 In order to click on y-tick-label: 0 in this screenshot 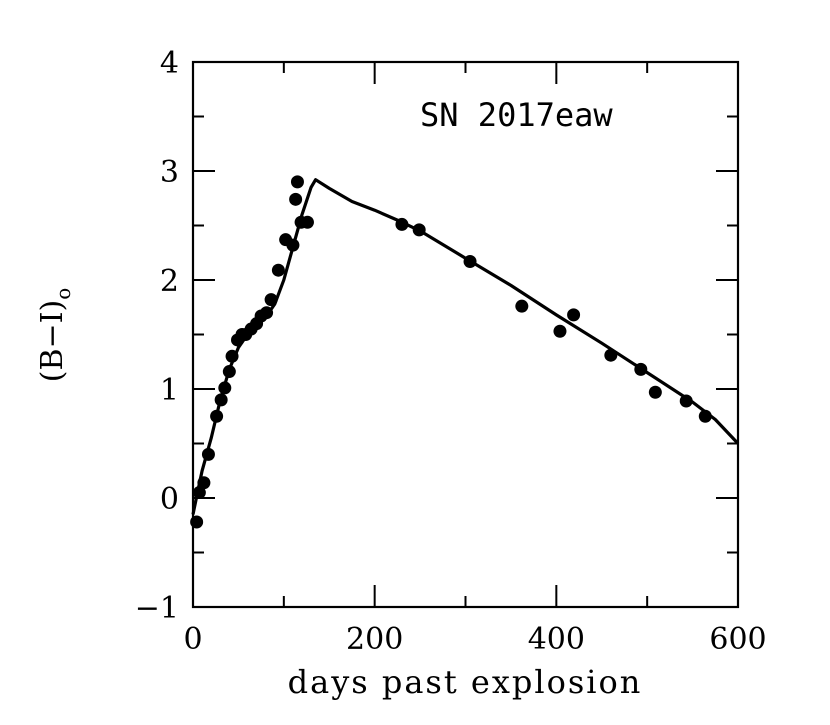, I will do `click(169, 499)`.